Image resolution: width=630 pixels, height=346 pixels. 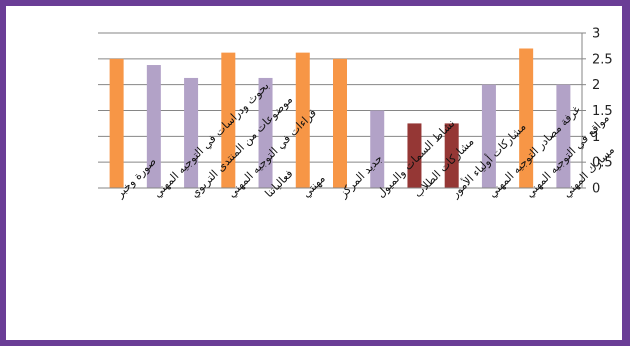 What do you see at coordinates (596, 34) in the screenshot?
I see `y-tick-label: 3` at bounding box center [596, 34].